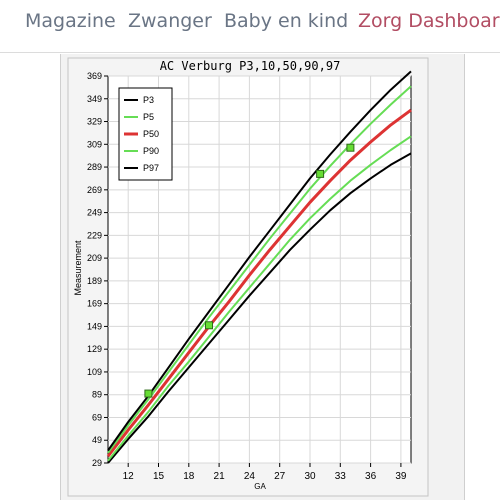 The image size is (500, 500). Describe the element at coordinates (429, 21) in the screenshot. I see `nav-item-zorg-dashboard: Zorg Dashboard` at that location.